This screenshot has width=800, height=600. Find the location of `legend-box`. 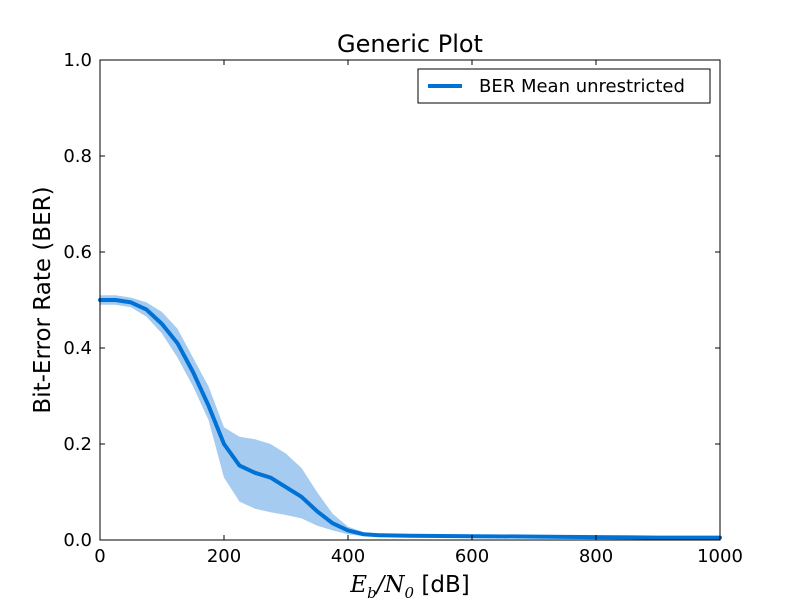

legend-box is located at coordinates (564, 86).